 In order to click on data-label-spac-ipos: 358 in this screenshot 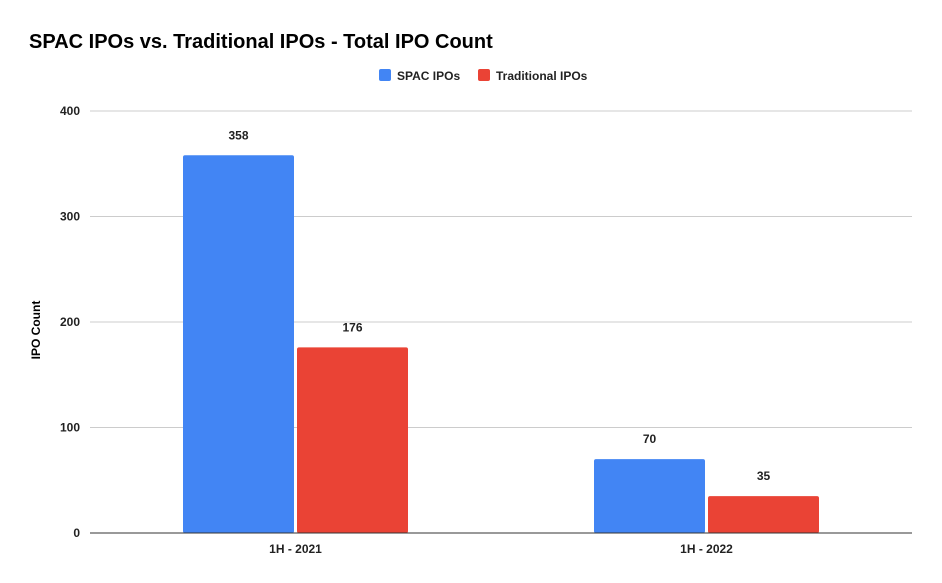, I will do `click(238, 135)`.